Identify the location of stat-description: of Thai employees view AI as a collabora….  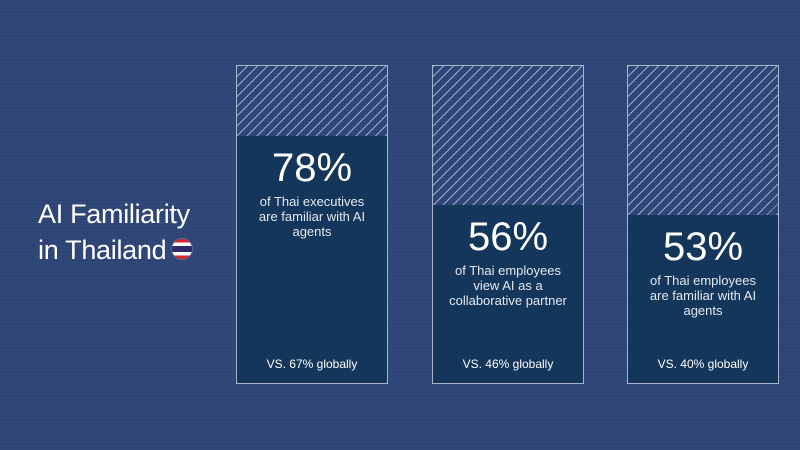
(508, 285).